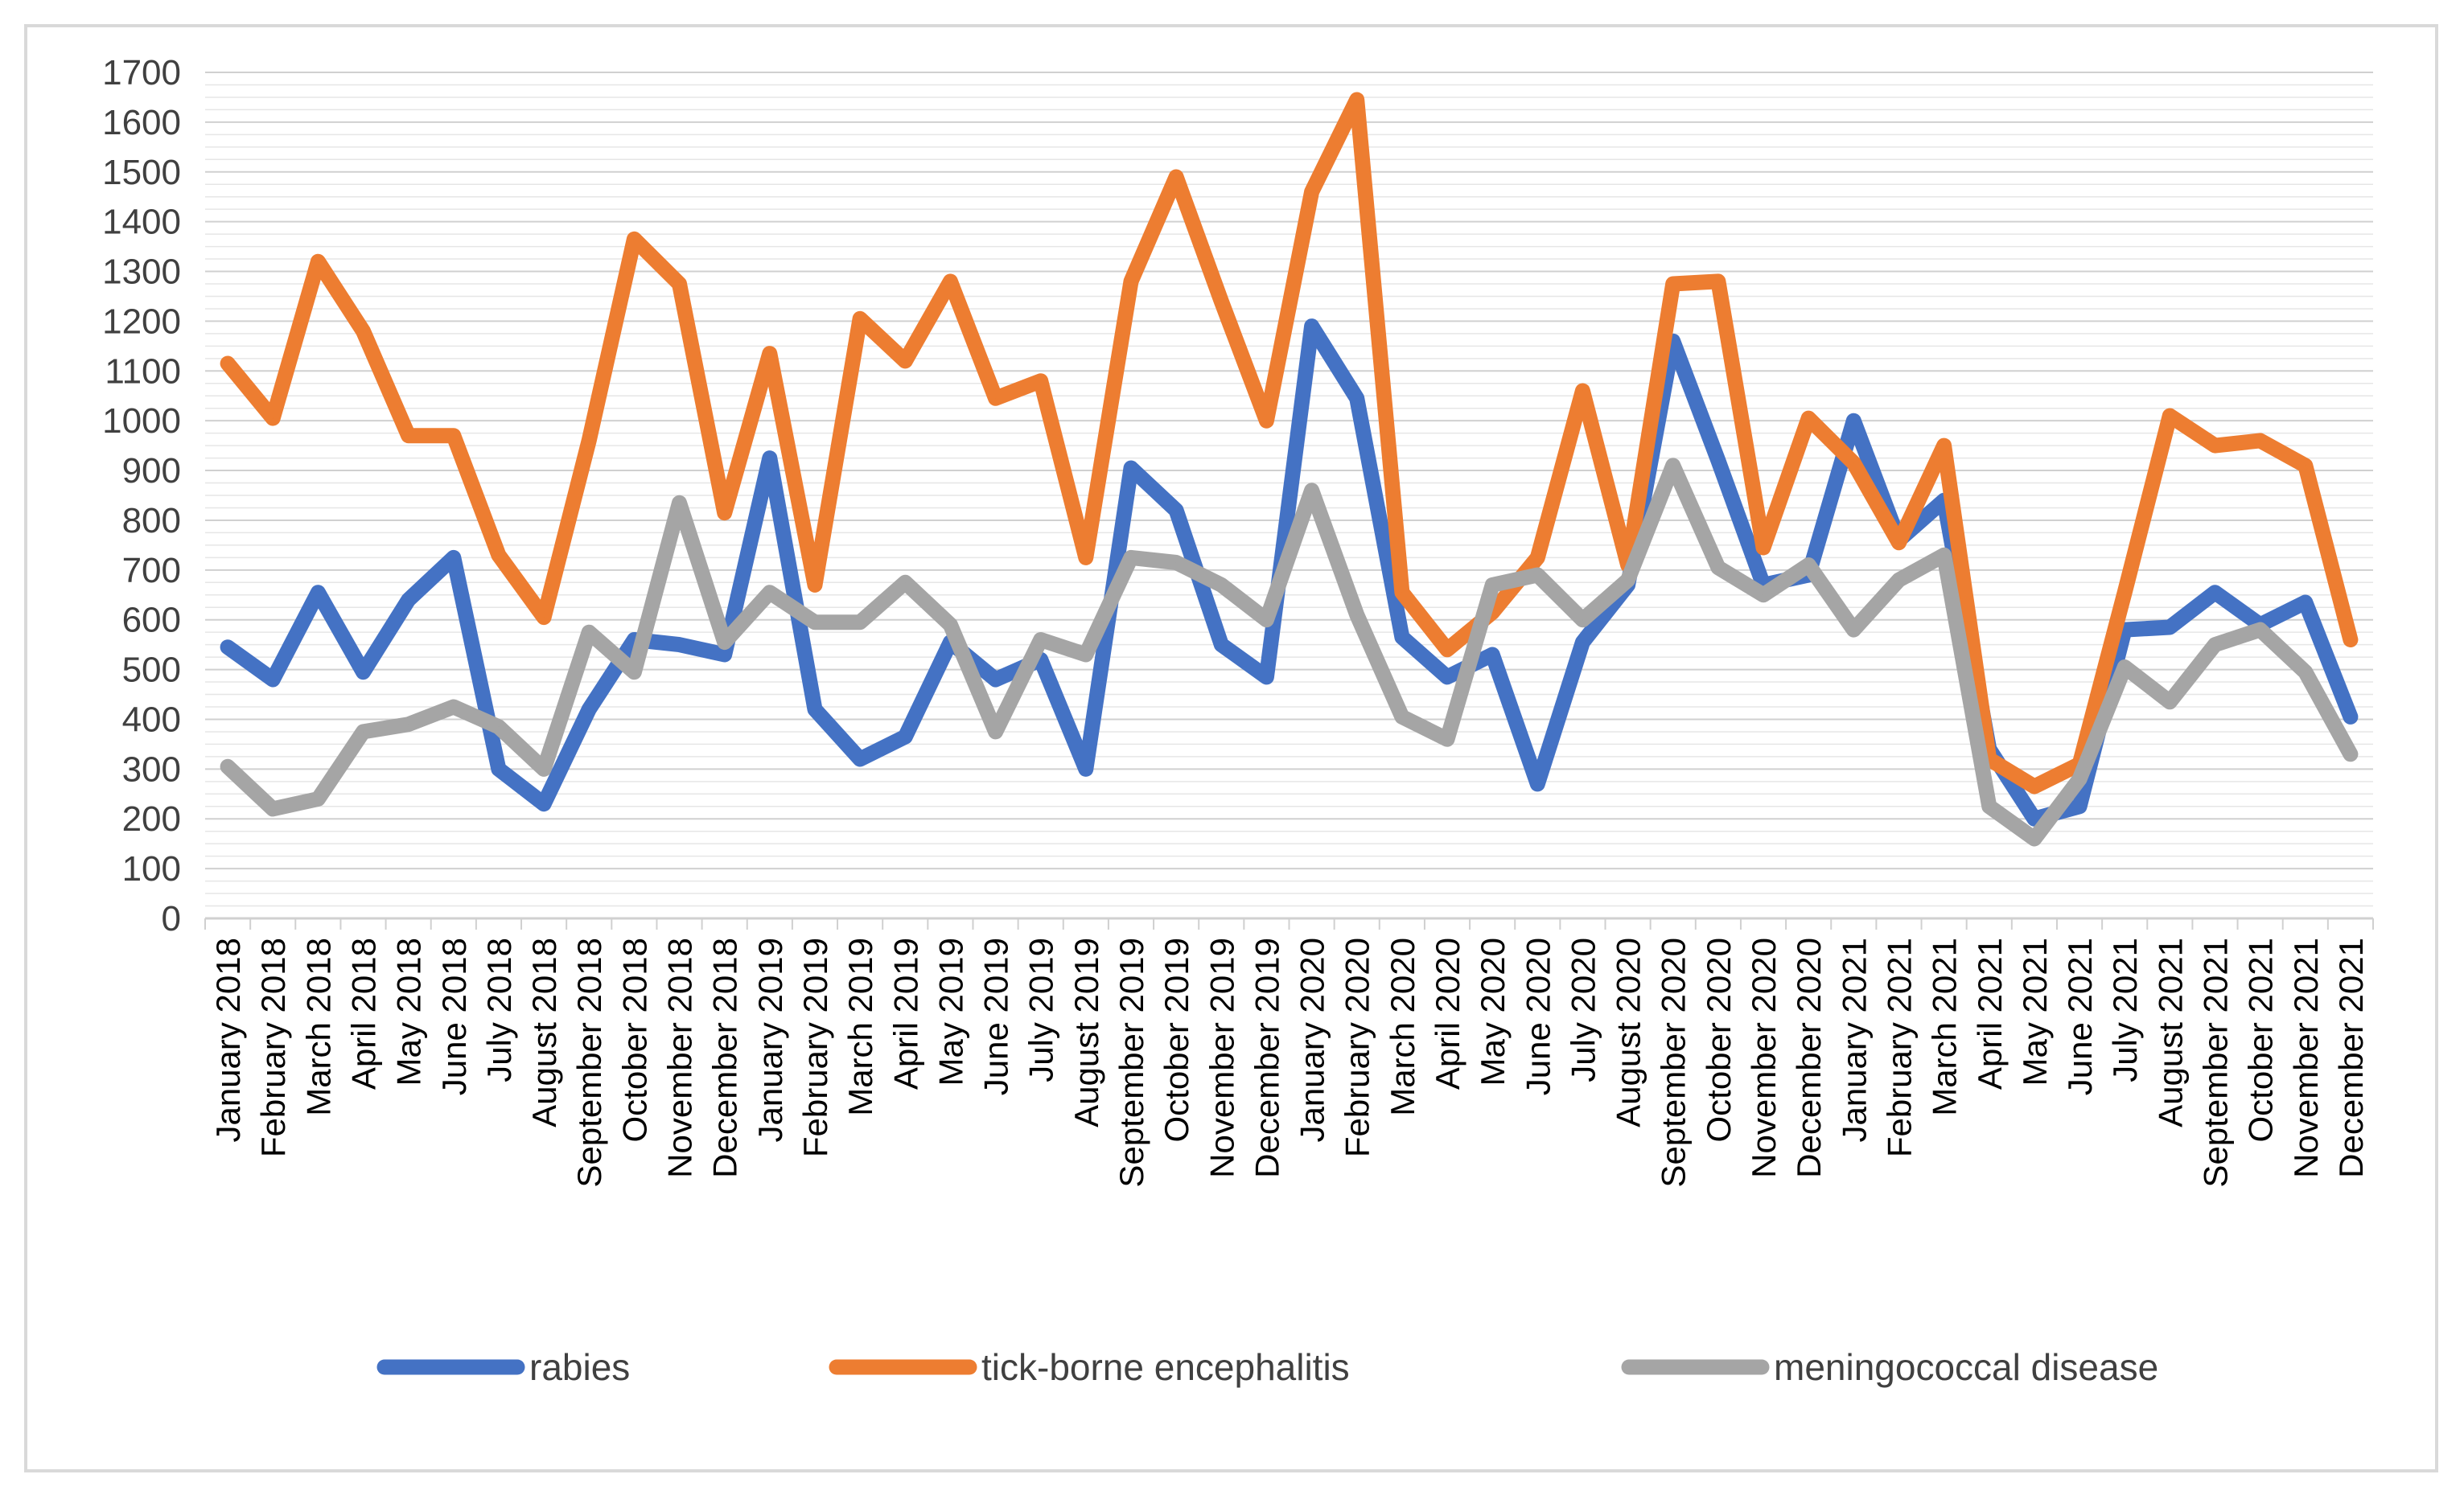  What do you see at coordinates (228, 1040) in the screenshot?
I see `x-tick-label: January 2018` at bounding box center [228, 1040].